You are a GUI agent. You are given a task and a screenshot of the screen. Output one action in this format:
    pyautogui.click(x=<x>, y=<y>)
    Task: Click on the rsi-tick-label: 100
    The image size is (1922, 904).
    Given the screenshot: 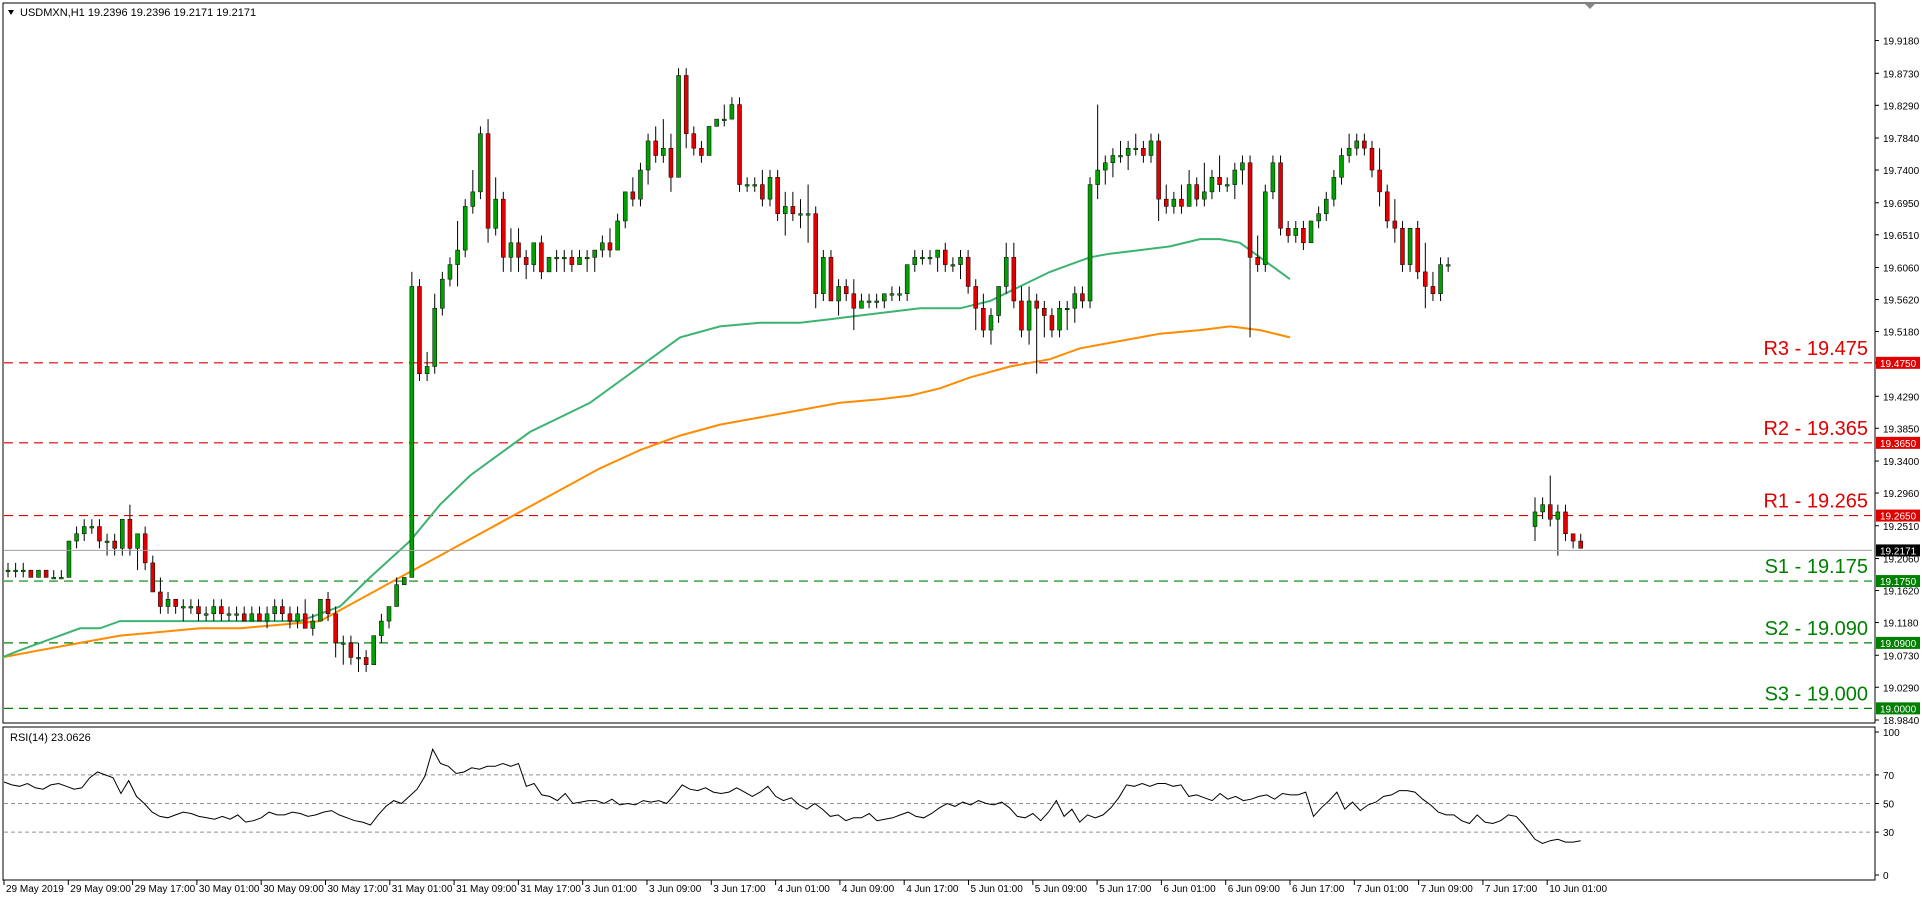 What is the action you would take?
    pyautogui.click(x=1891, y=733)
    